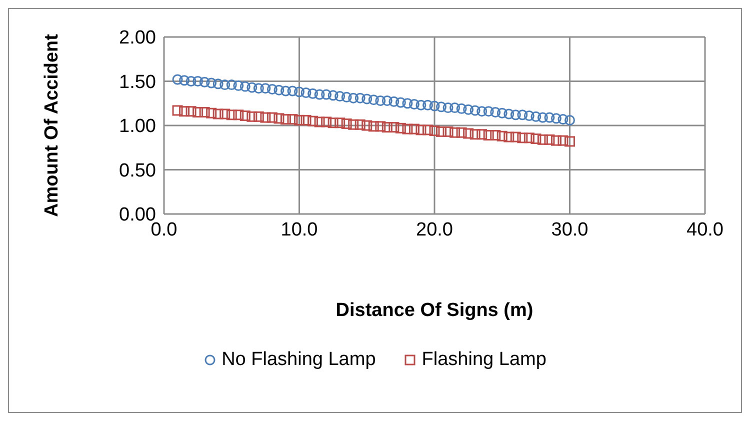 Image resolution: width=750 pixels, height=421 pixels. What do you see at coordinates (137, 38) in the screenshot?
I see `y-tick-label: 2.00` at bounding box center [137, 38].